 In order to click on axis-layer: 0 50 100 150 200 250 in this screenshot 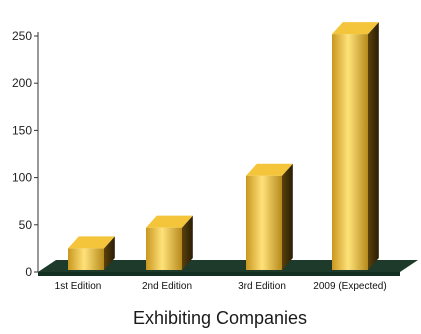, I will do `click(25, 154)`.